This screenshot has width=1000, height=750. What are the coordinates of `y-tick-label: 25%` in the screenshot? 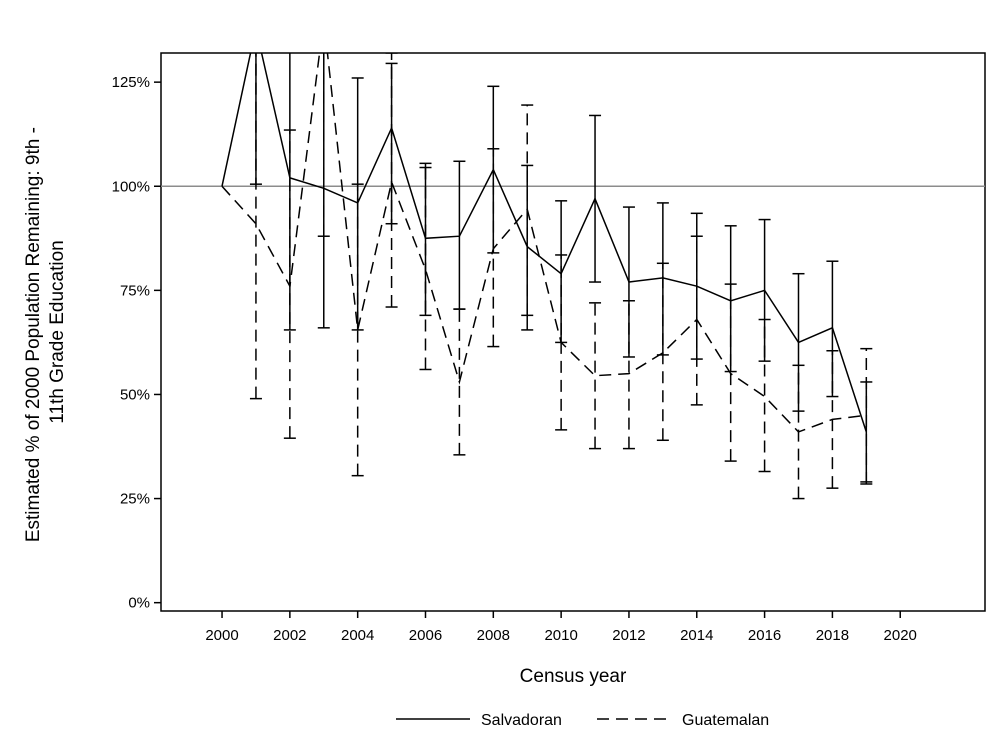 It's located at (135, 499).